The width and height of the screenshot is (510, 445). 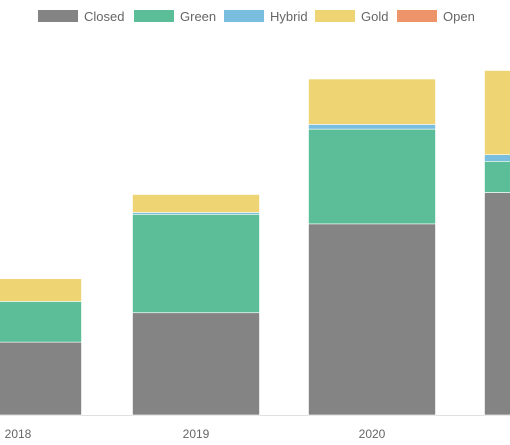 I want to click on legend: Closed Green Hybrid Gold Open, so click(x=255, y=16).